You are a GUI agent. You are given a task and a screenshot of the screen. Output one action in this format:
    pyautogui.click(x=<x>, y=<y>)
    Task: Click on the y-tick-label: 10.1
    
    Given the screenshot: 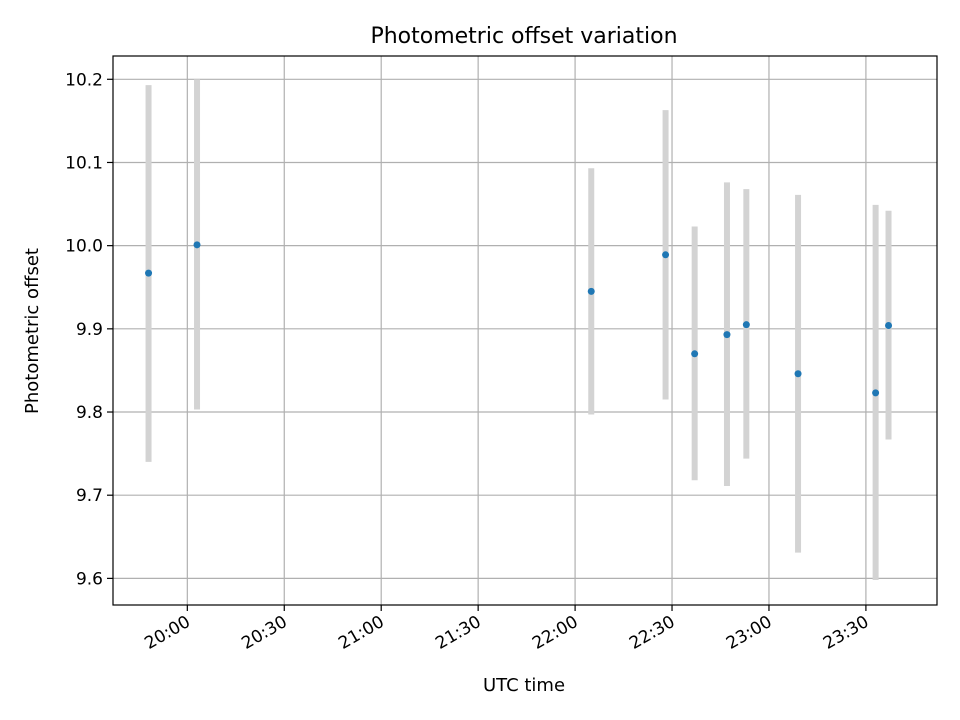 What is the action you would take?
    pyautogui.click(x=84, y=163)
    